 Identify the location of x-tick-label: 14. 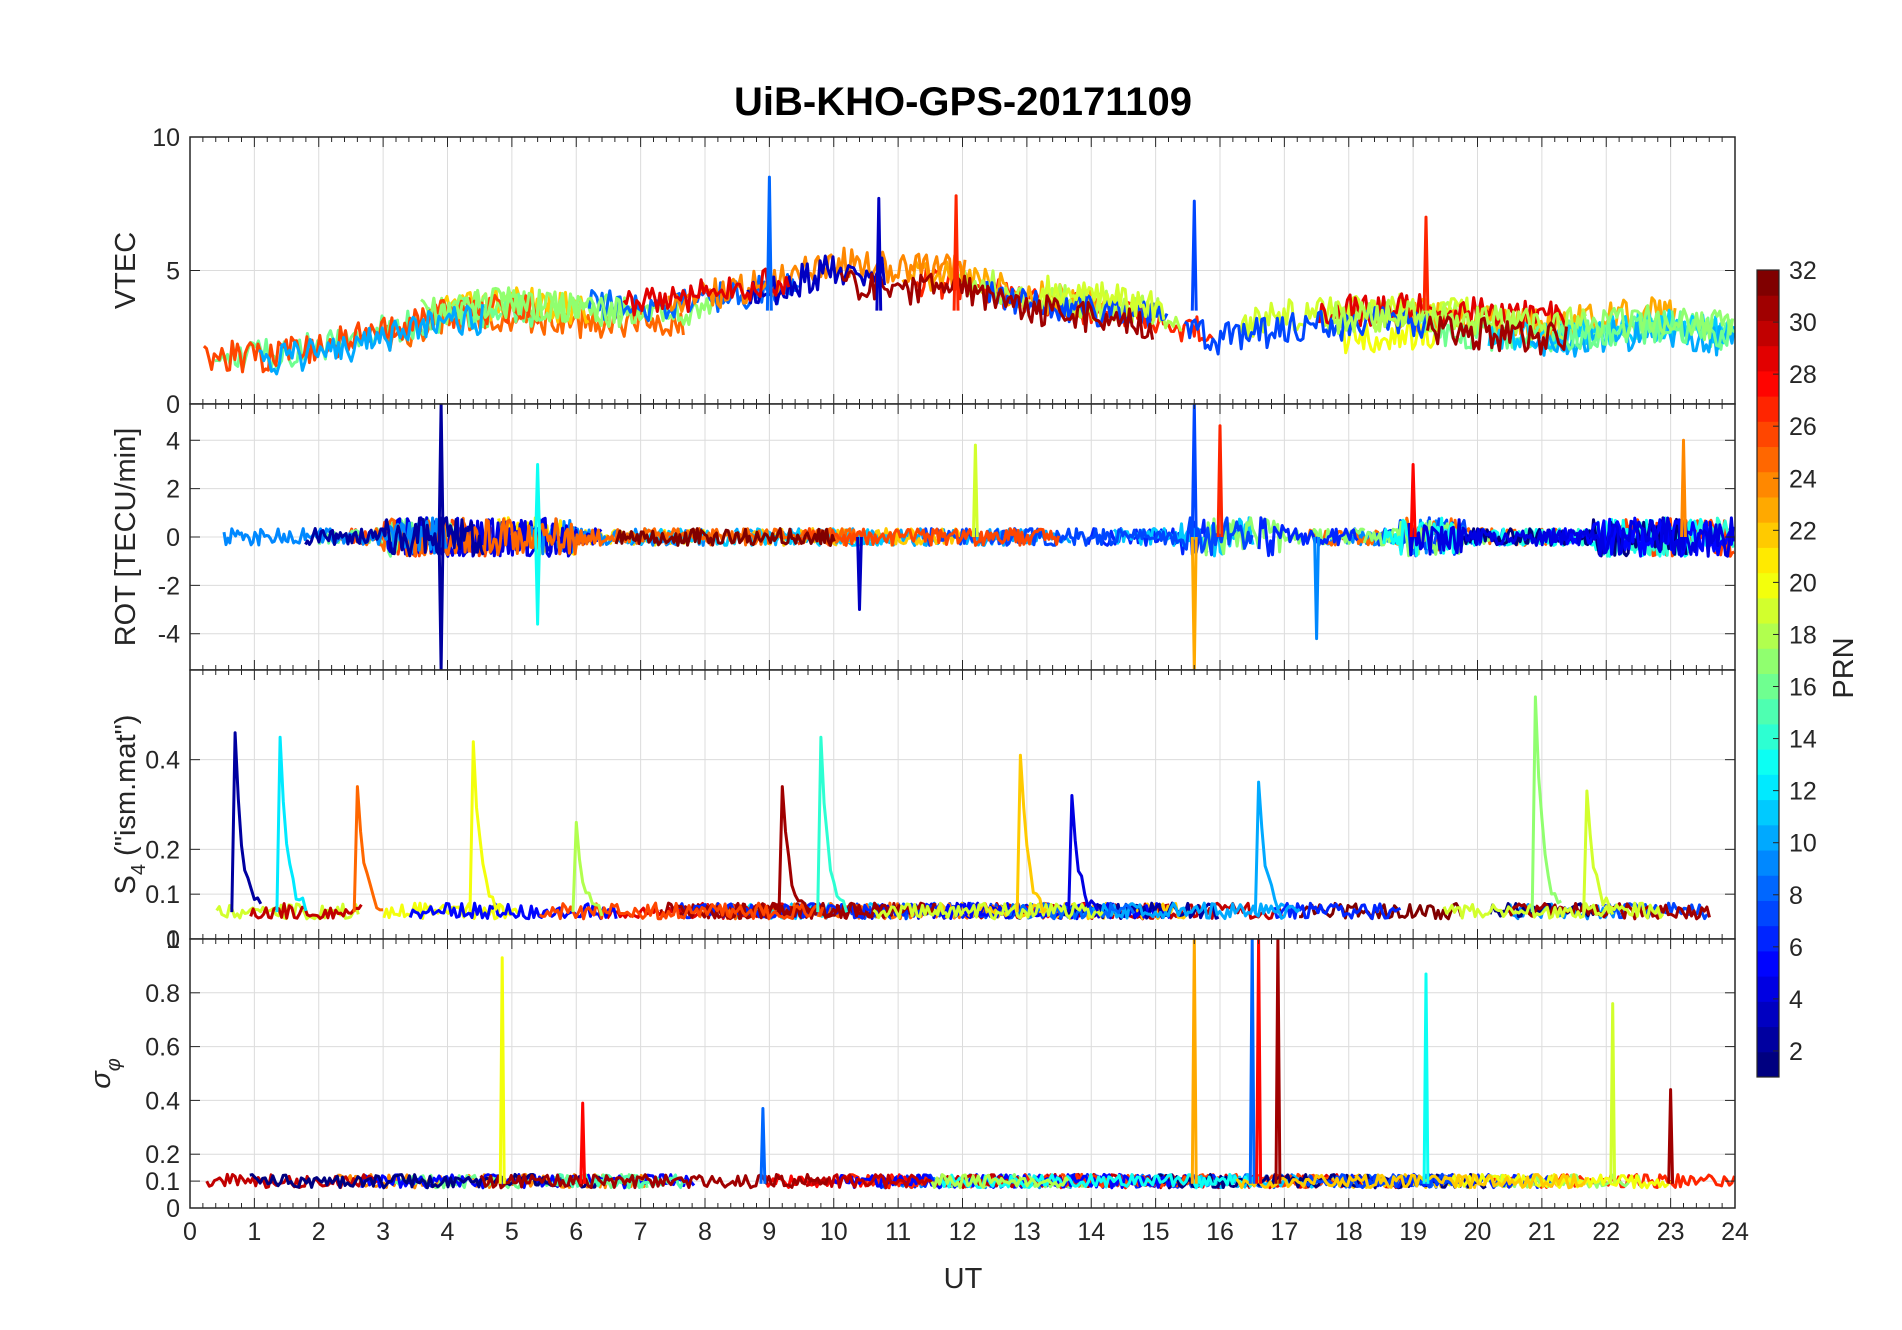
(1091, 1232).